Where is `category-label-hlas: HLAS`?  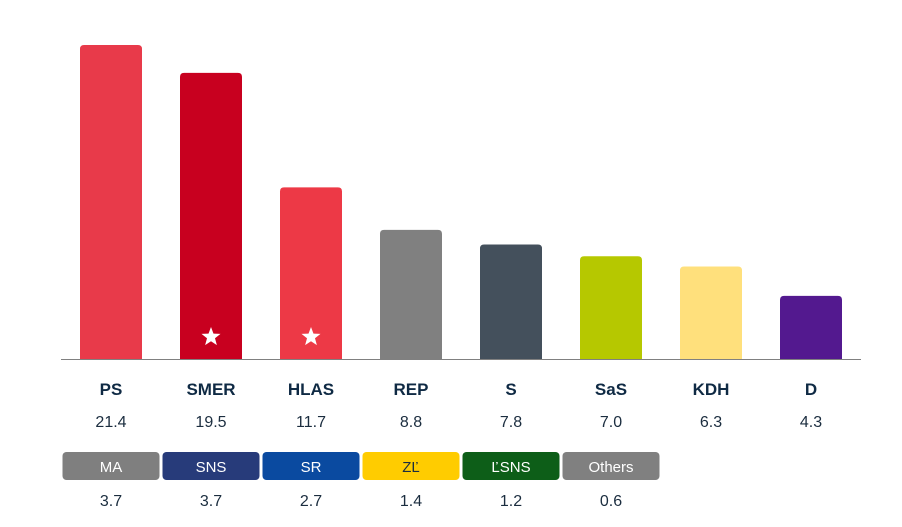 category-label-hlas: HLAS is located at coordinates (311, 389).